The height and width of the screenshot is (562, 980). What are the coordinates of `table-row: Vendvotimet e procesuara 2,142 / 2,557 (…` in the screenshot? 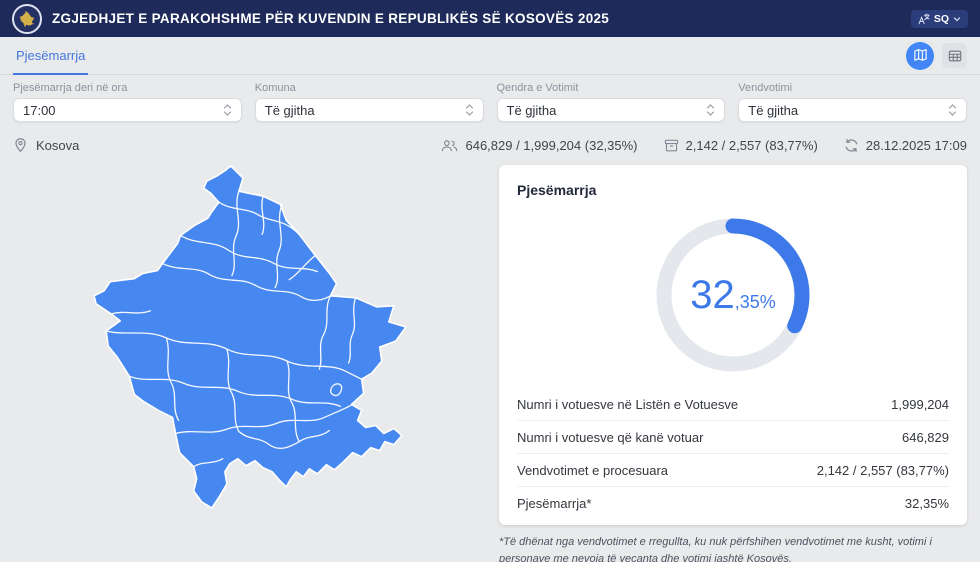 It's located at (733, 469).